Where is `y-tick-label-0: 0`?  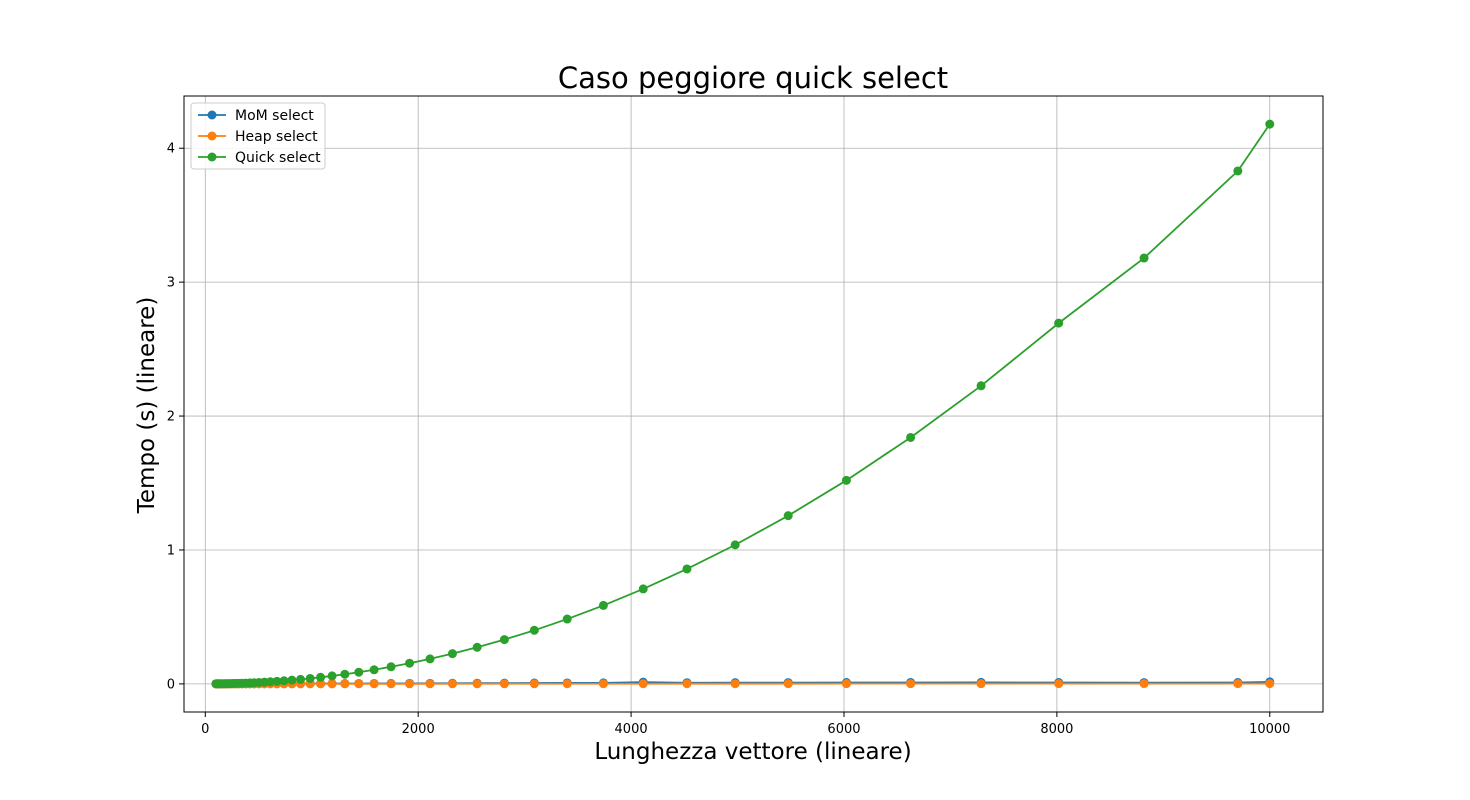 y-tick-label-0: 0 is located at coordinates (171, 684).